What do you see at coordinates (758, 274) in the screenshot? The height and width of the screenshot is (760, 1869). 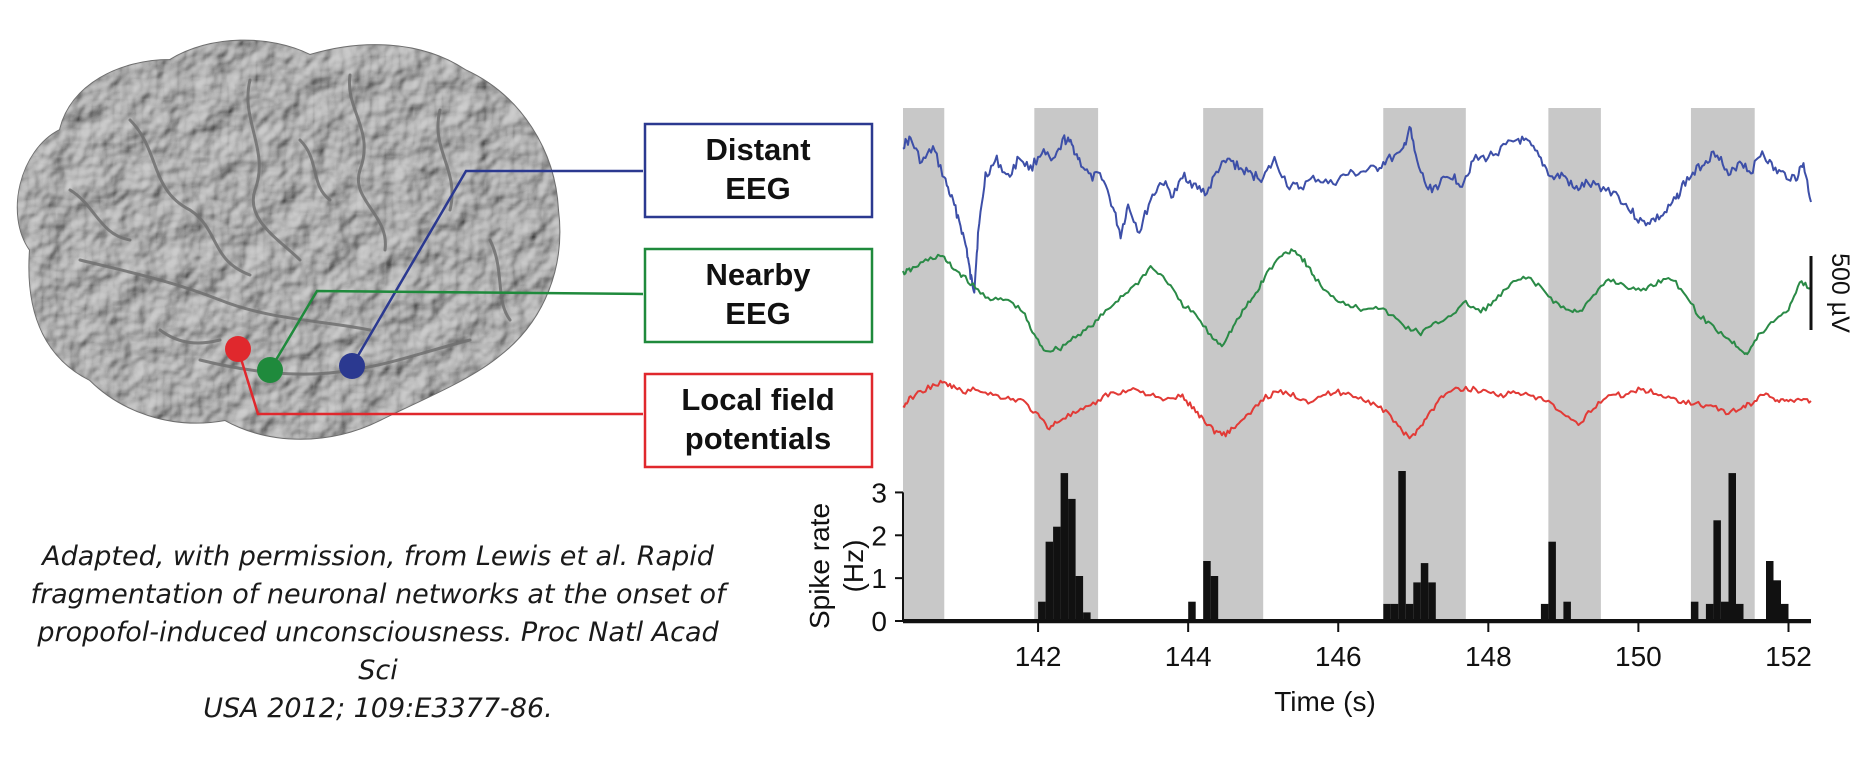 I see `label-nearby-line1: Nearby` at bounding box center [758, 274].